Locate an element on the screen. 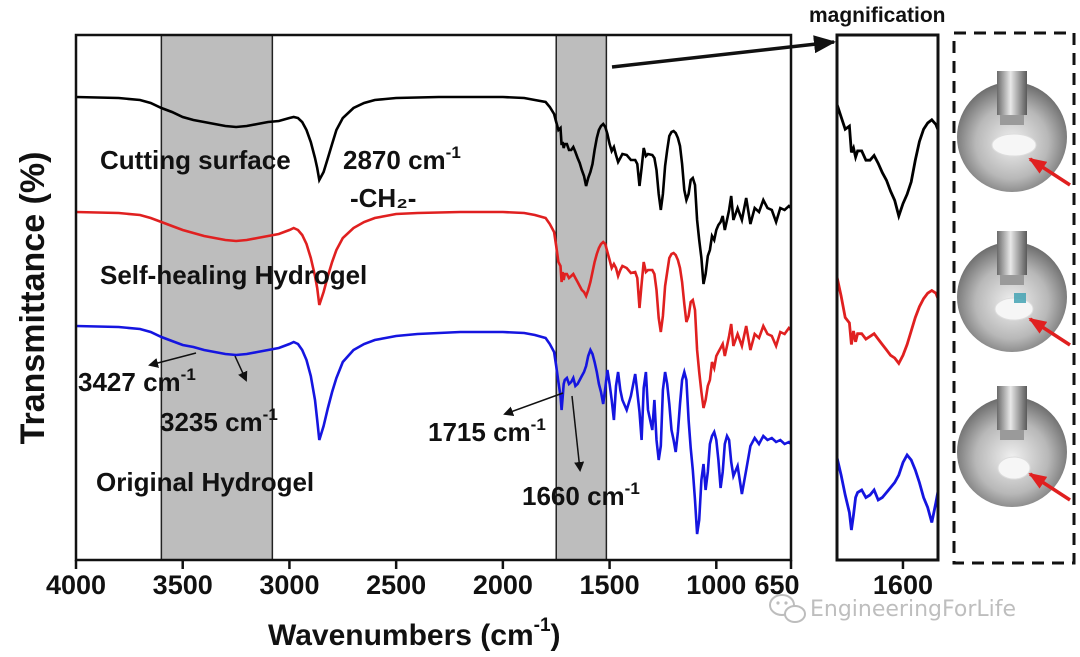  magnification-plot: magnification 1600 is located at coordinates (877, 302).